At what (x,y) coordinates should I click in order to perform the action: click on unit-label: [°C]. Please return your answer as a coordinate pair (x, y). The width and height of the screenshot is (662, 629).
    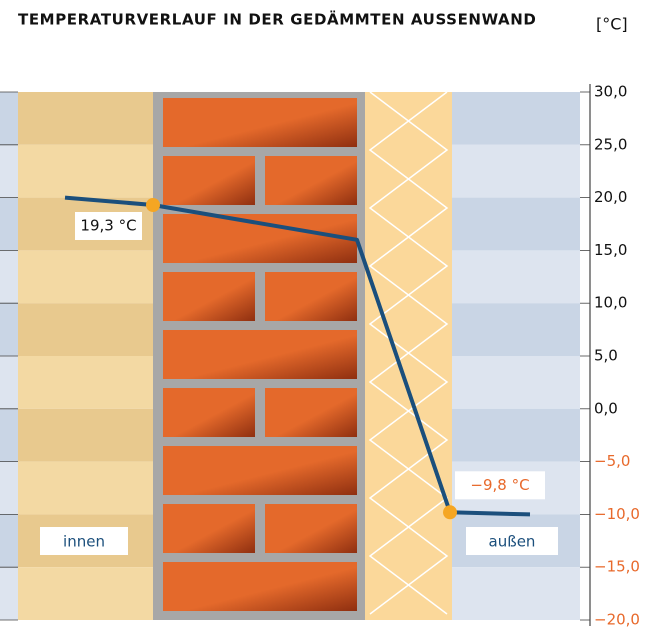
    Looking at the image, I should click on (612, 24).